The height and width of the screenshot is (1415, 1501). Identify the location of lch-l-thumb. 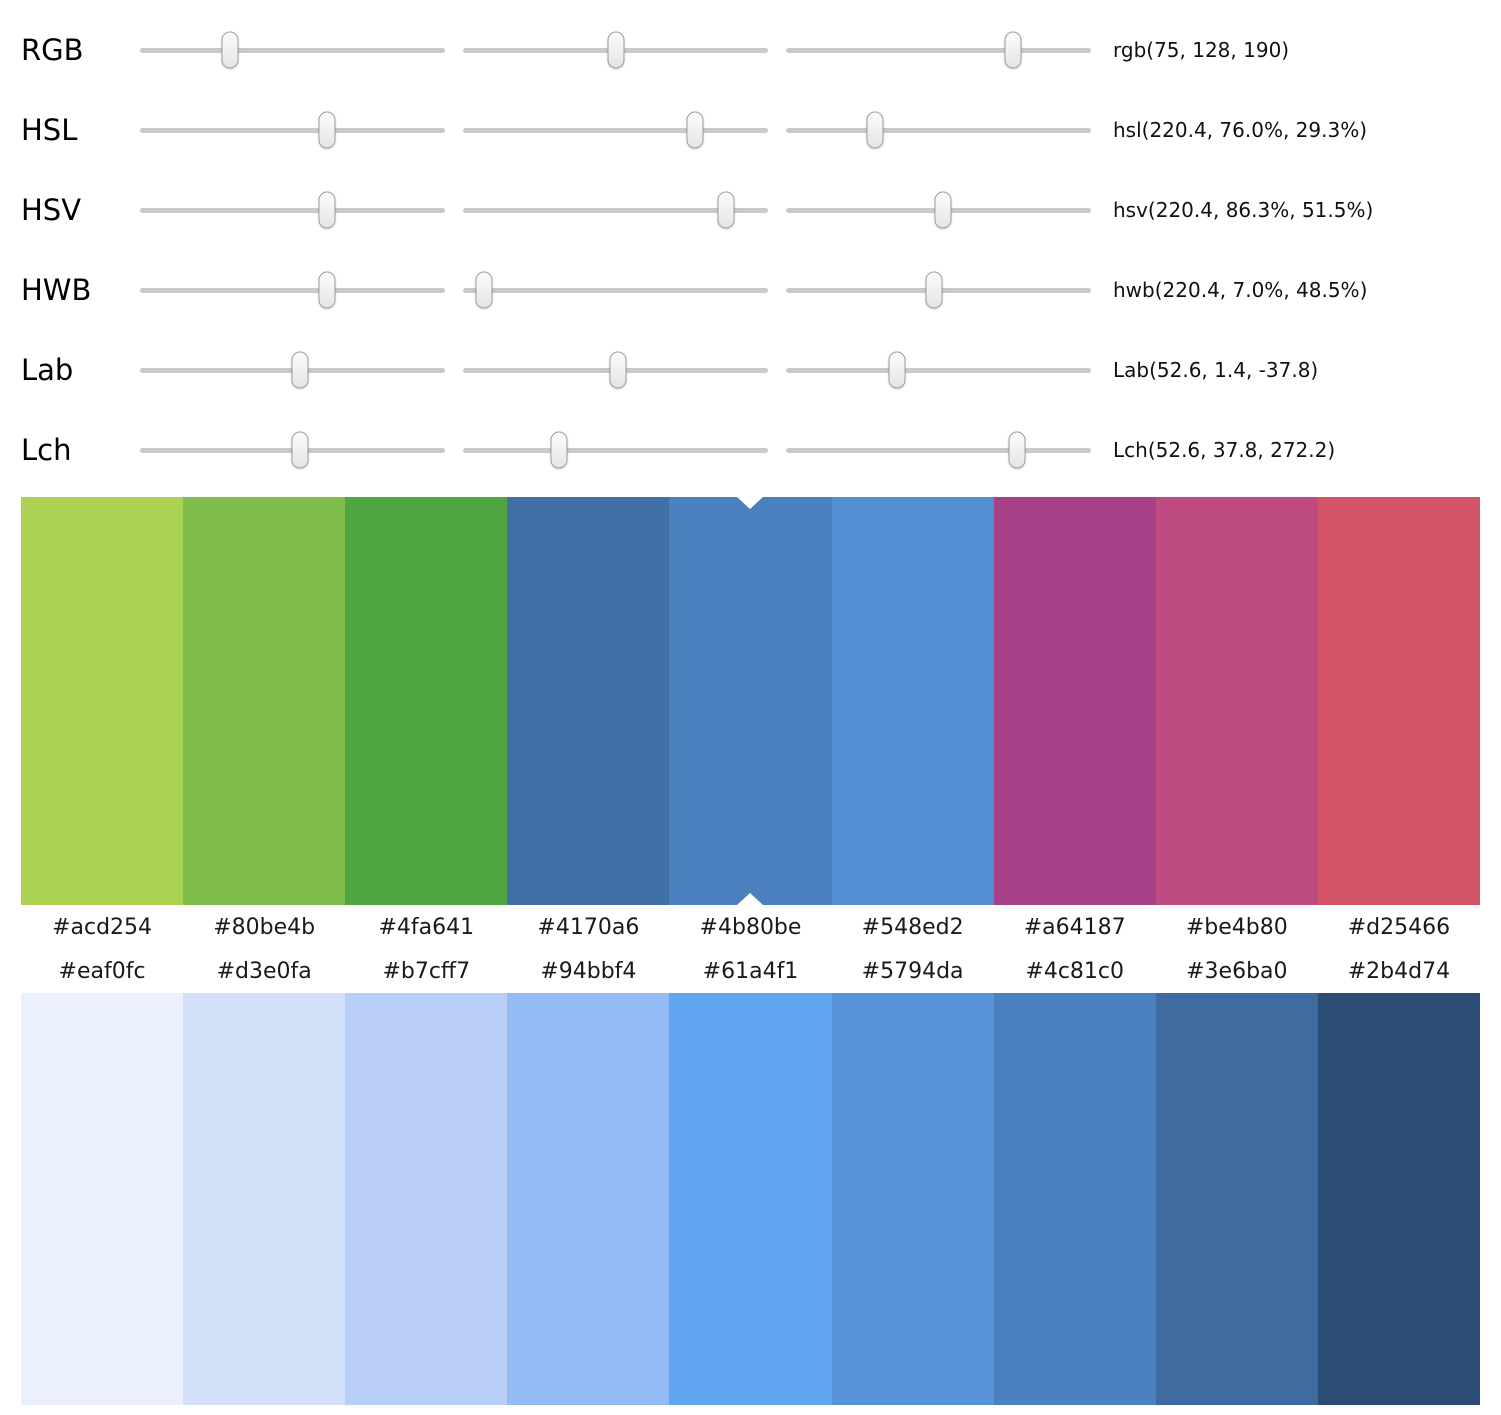
(300, 450).